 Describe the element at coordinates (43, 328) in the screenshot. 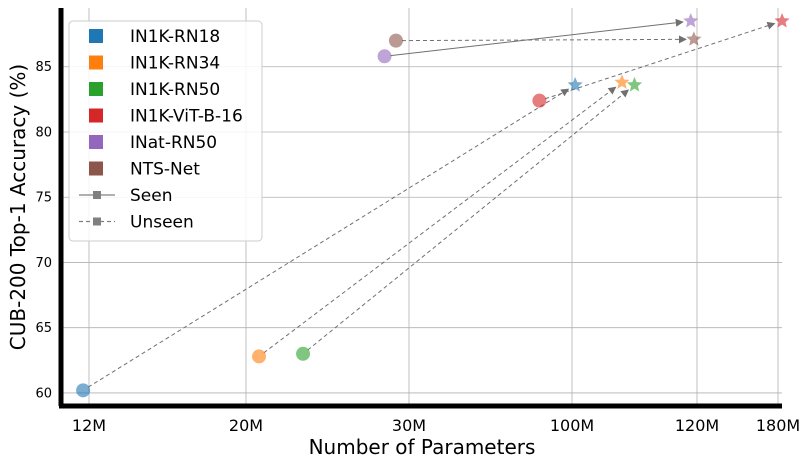

I see `y-tick-label: 65` at that location.